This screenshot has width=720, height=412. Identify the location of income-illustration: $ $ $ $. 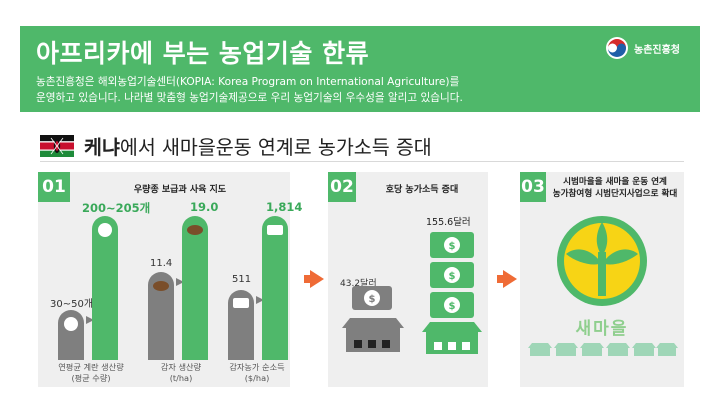
(412, 293).